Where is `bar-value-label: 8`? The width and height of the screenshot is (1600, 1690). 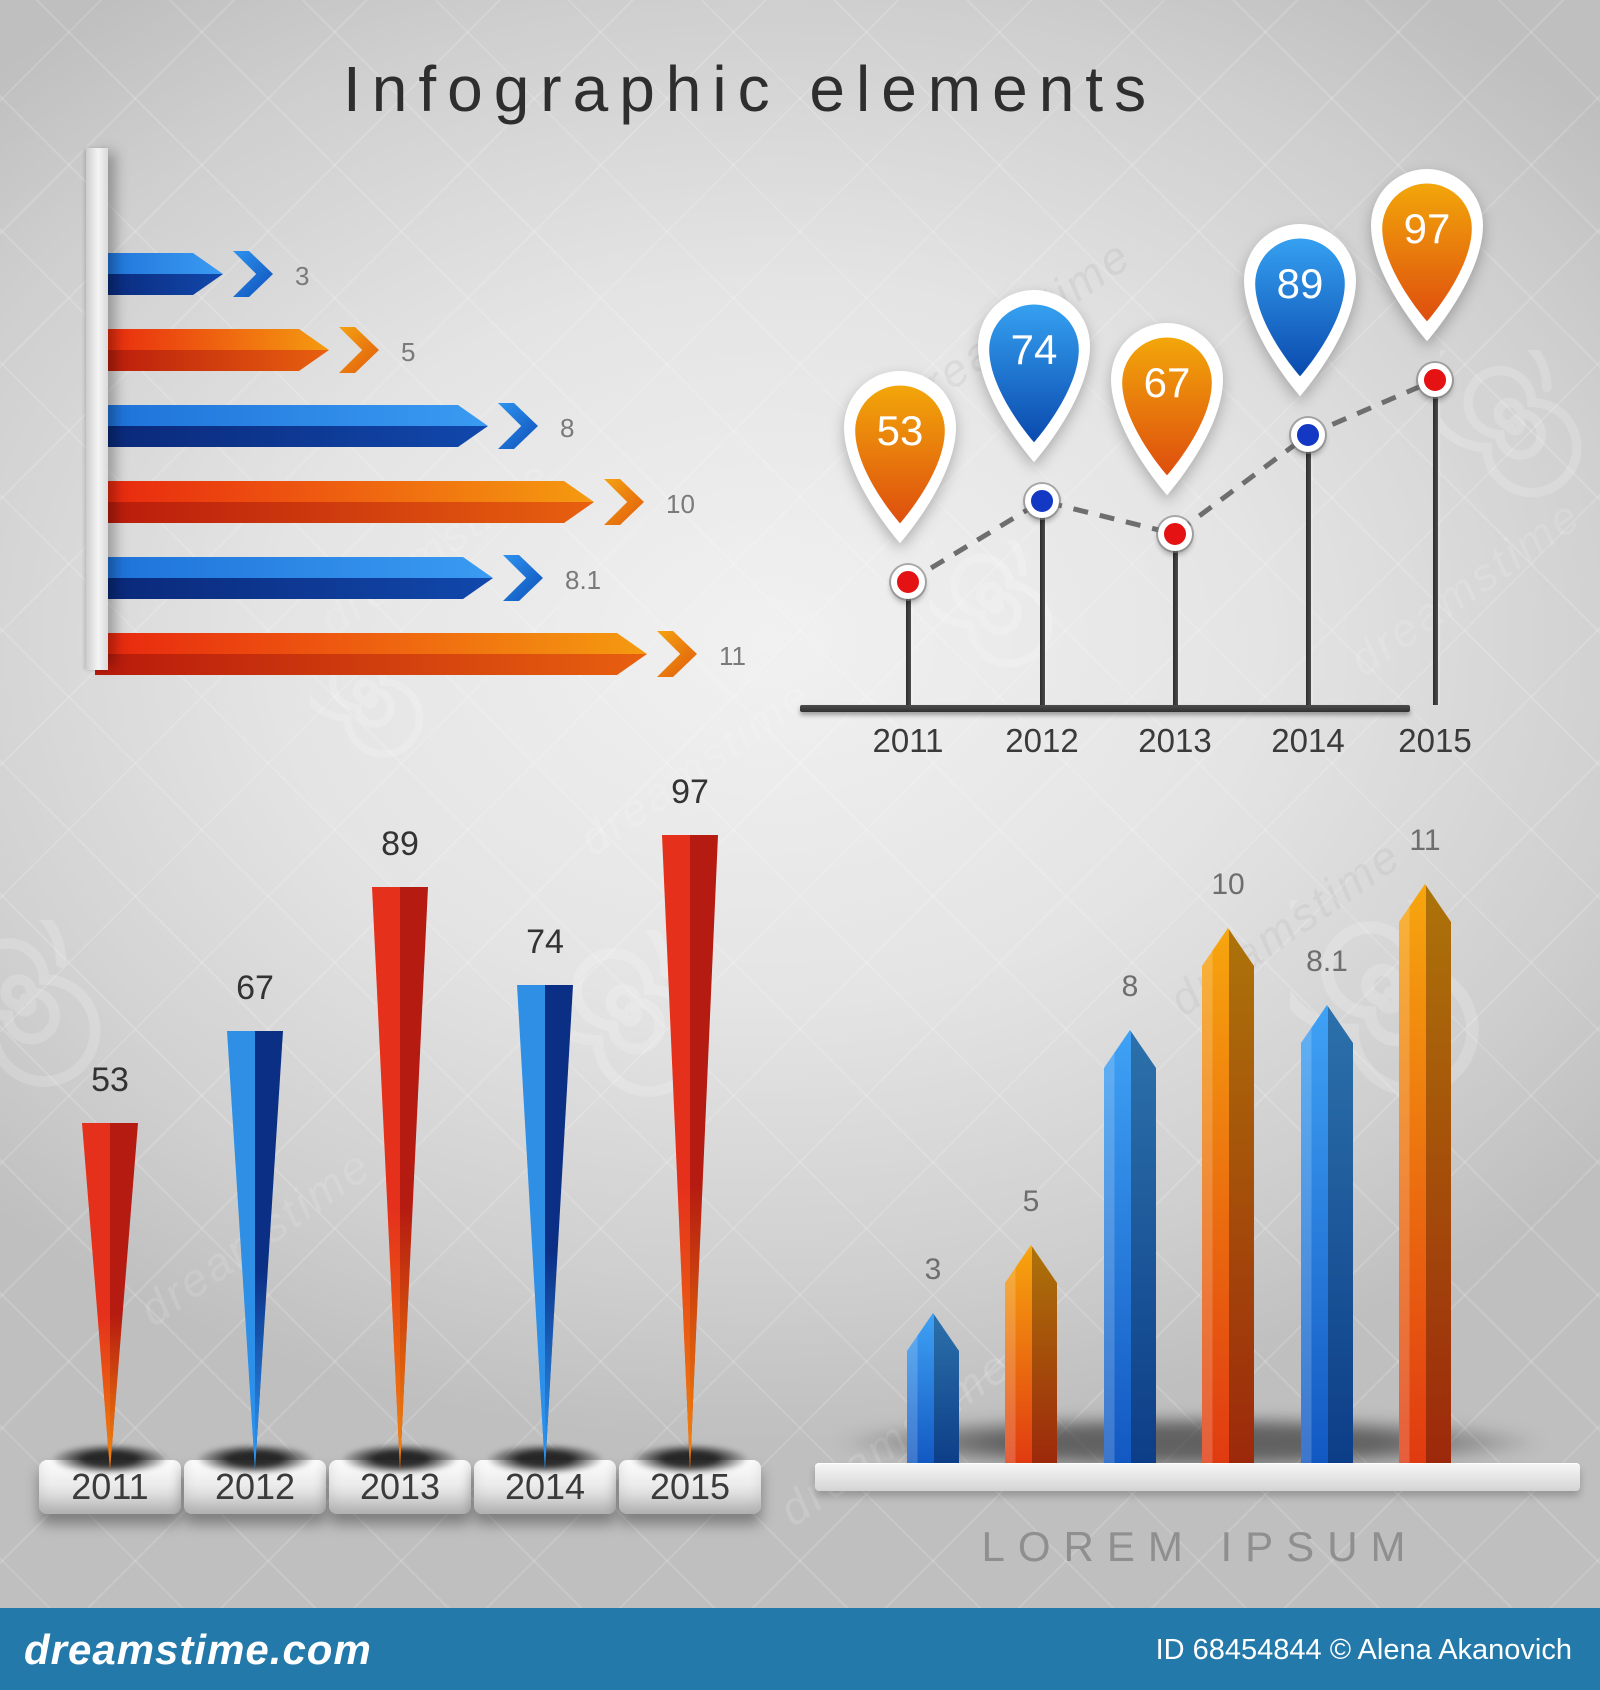
bar-value-label: 8 is located at coordinates (567, 428).